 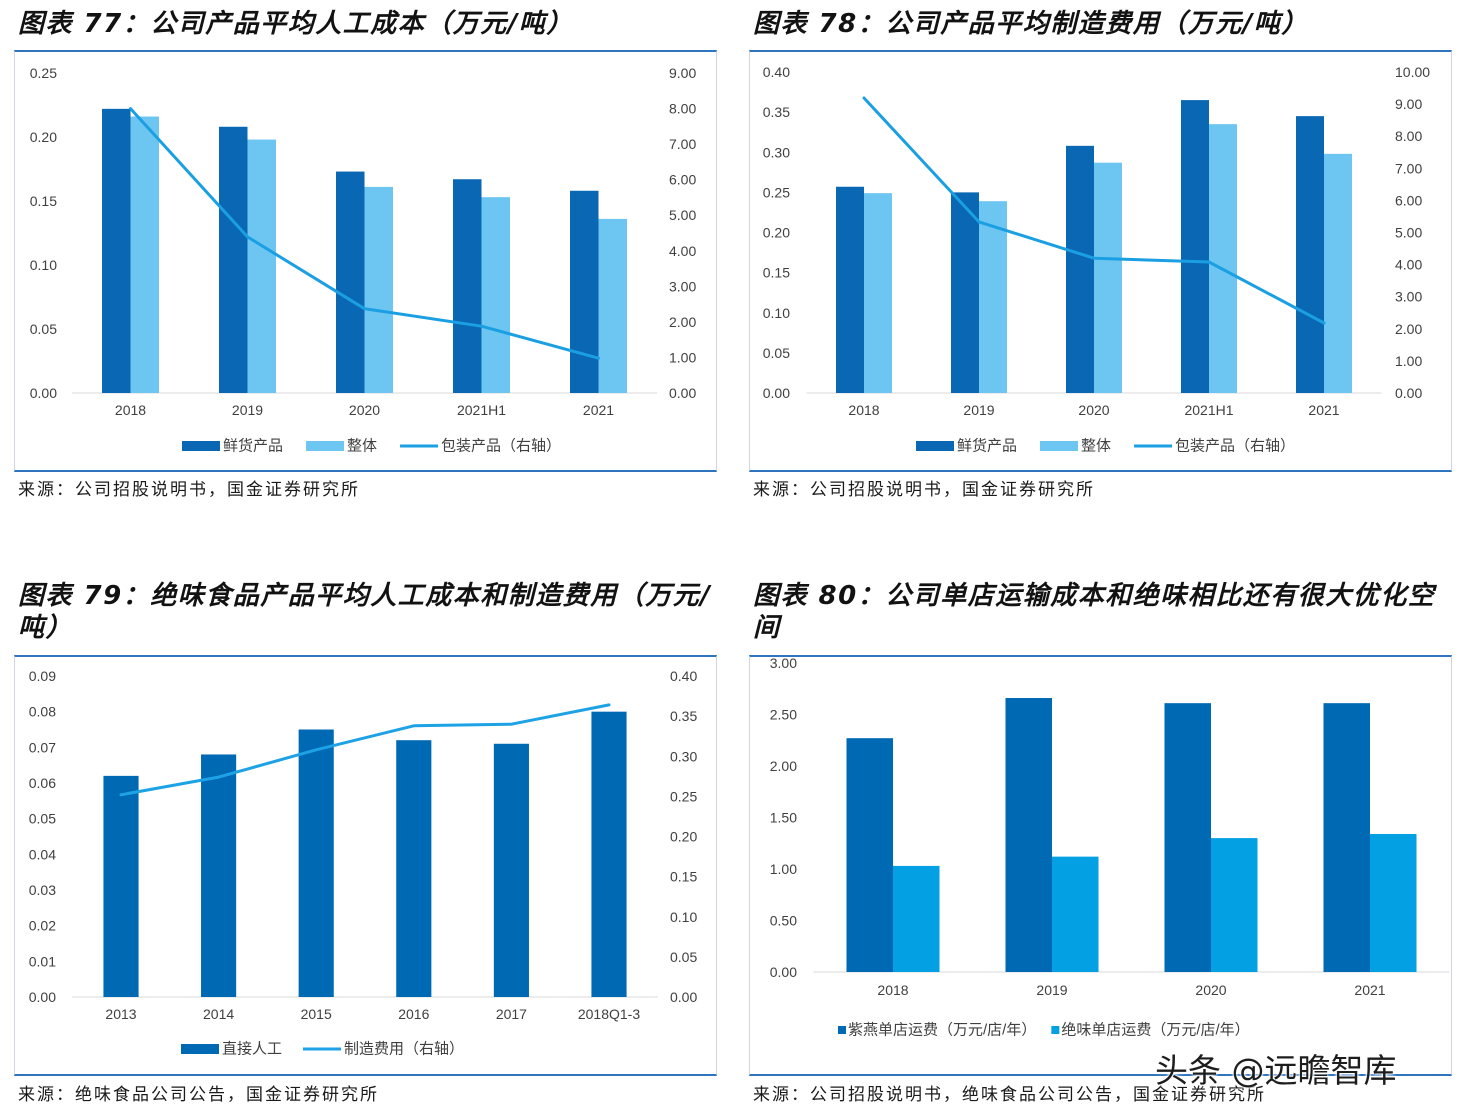 I want to click on x-axis-tick-label: 2016, so click(x=413, y=1014).